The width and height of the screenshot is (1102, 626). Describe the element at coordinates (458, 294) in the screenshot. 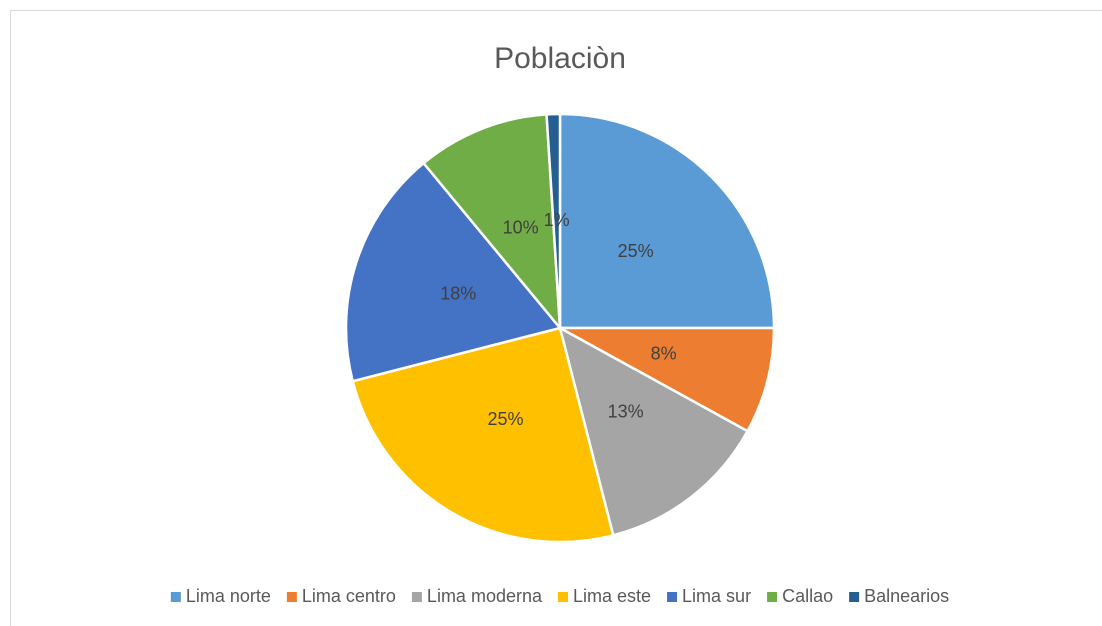

I see `data-label: 18%` at that location.